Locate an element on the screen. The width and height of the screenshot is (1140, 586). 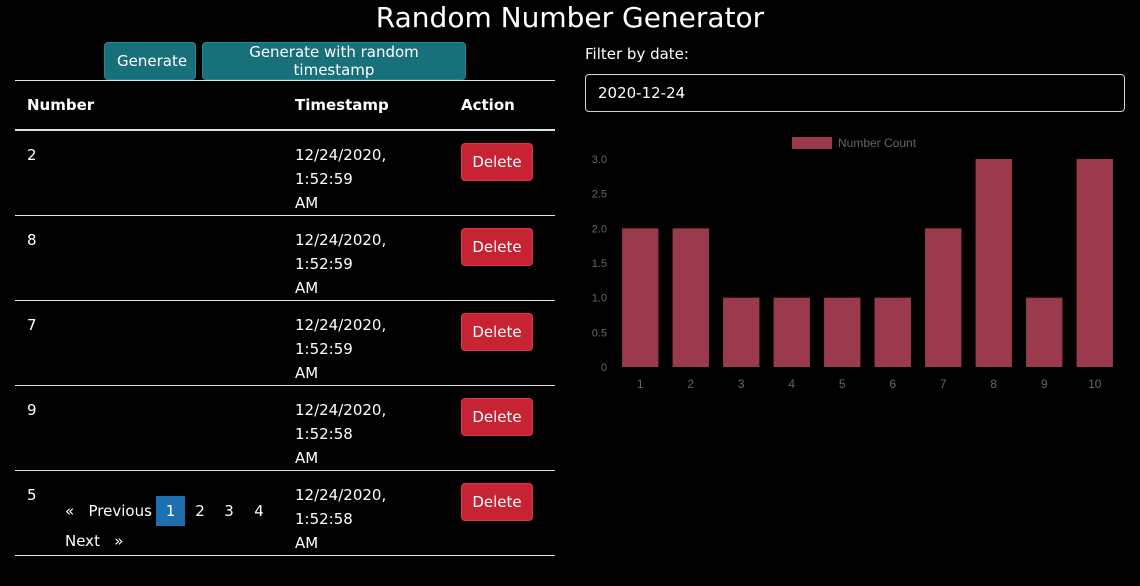
x-tick-label: 7 is located at coordinates (943, 384).